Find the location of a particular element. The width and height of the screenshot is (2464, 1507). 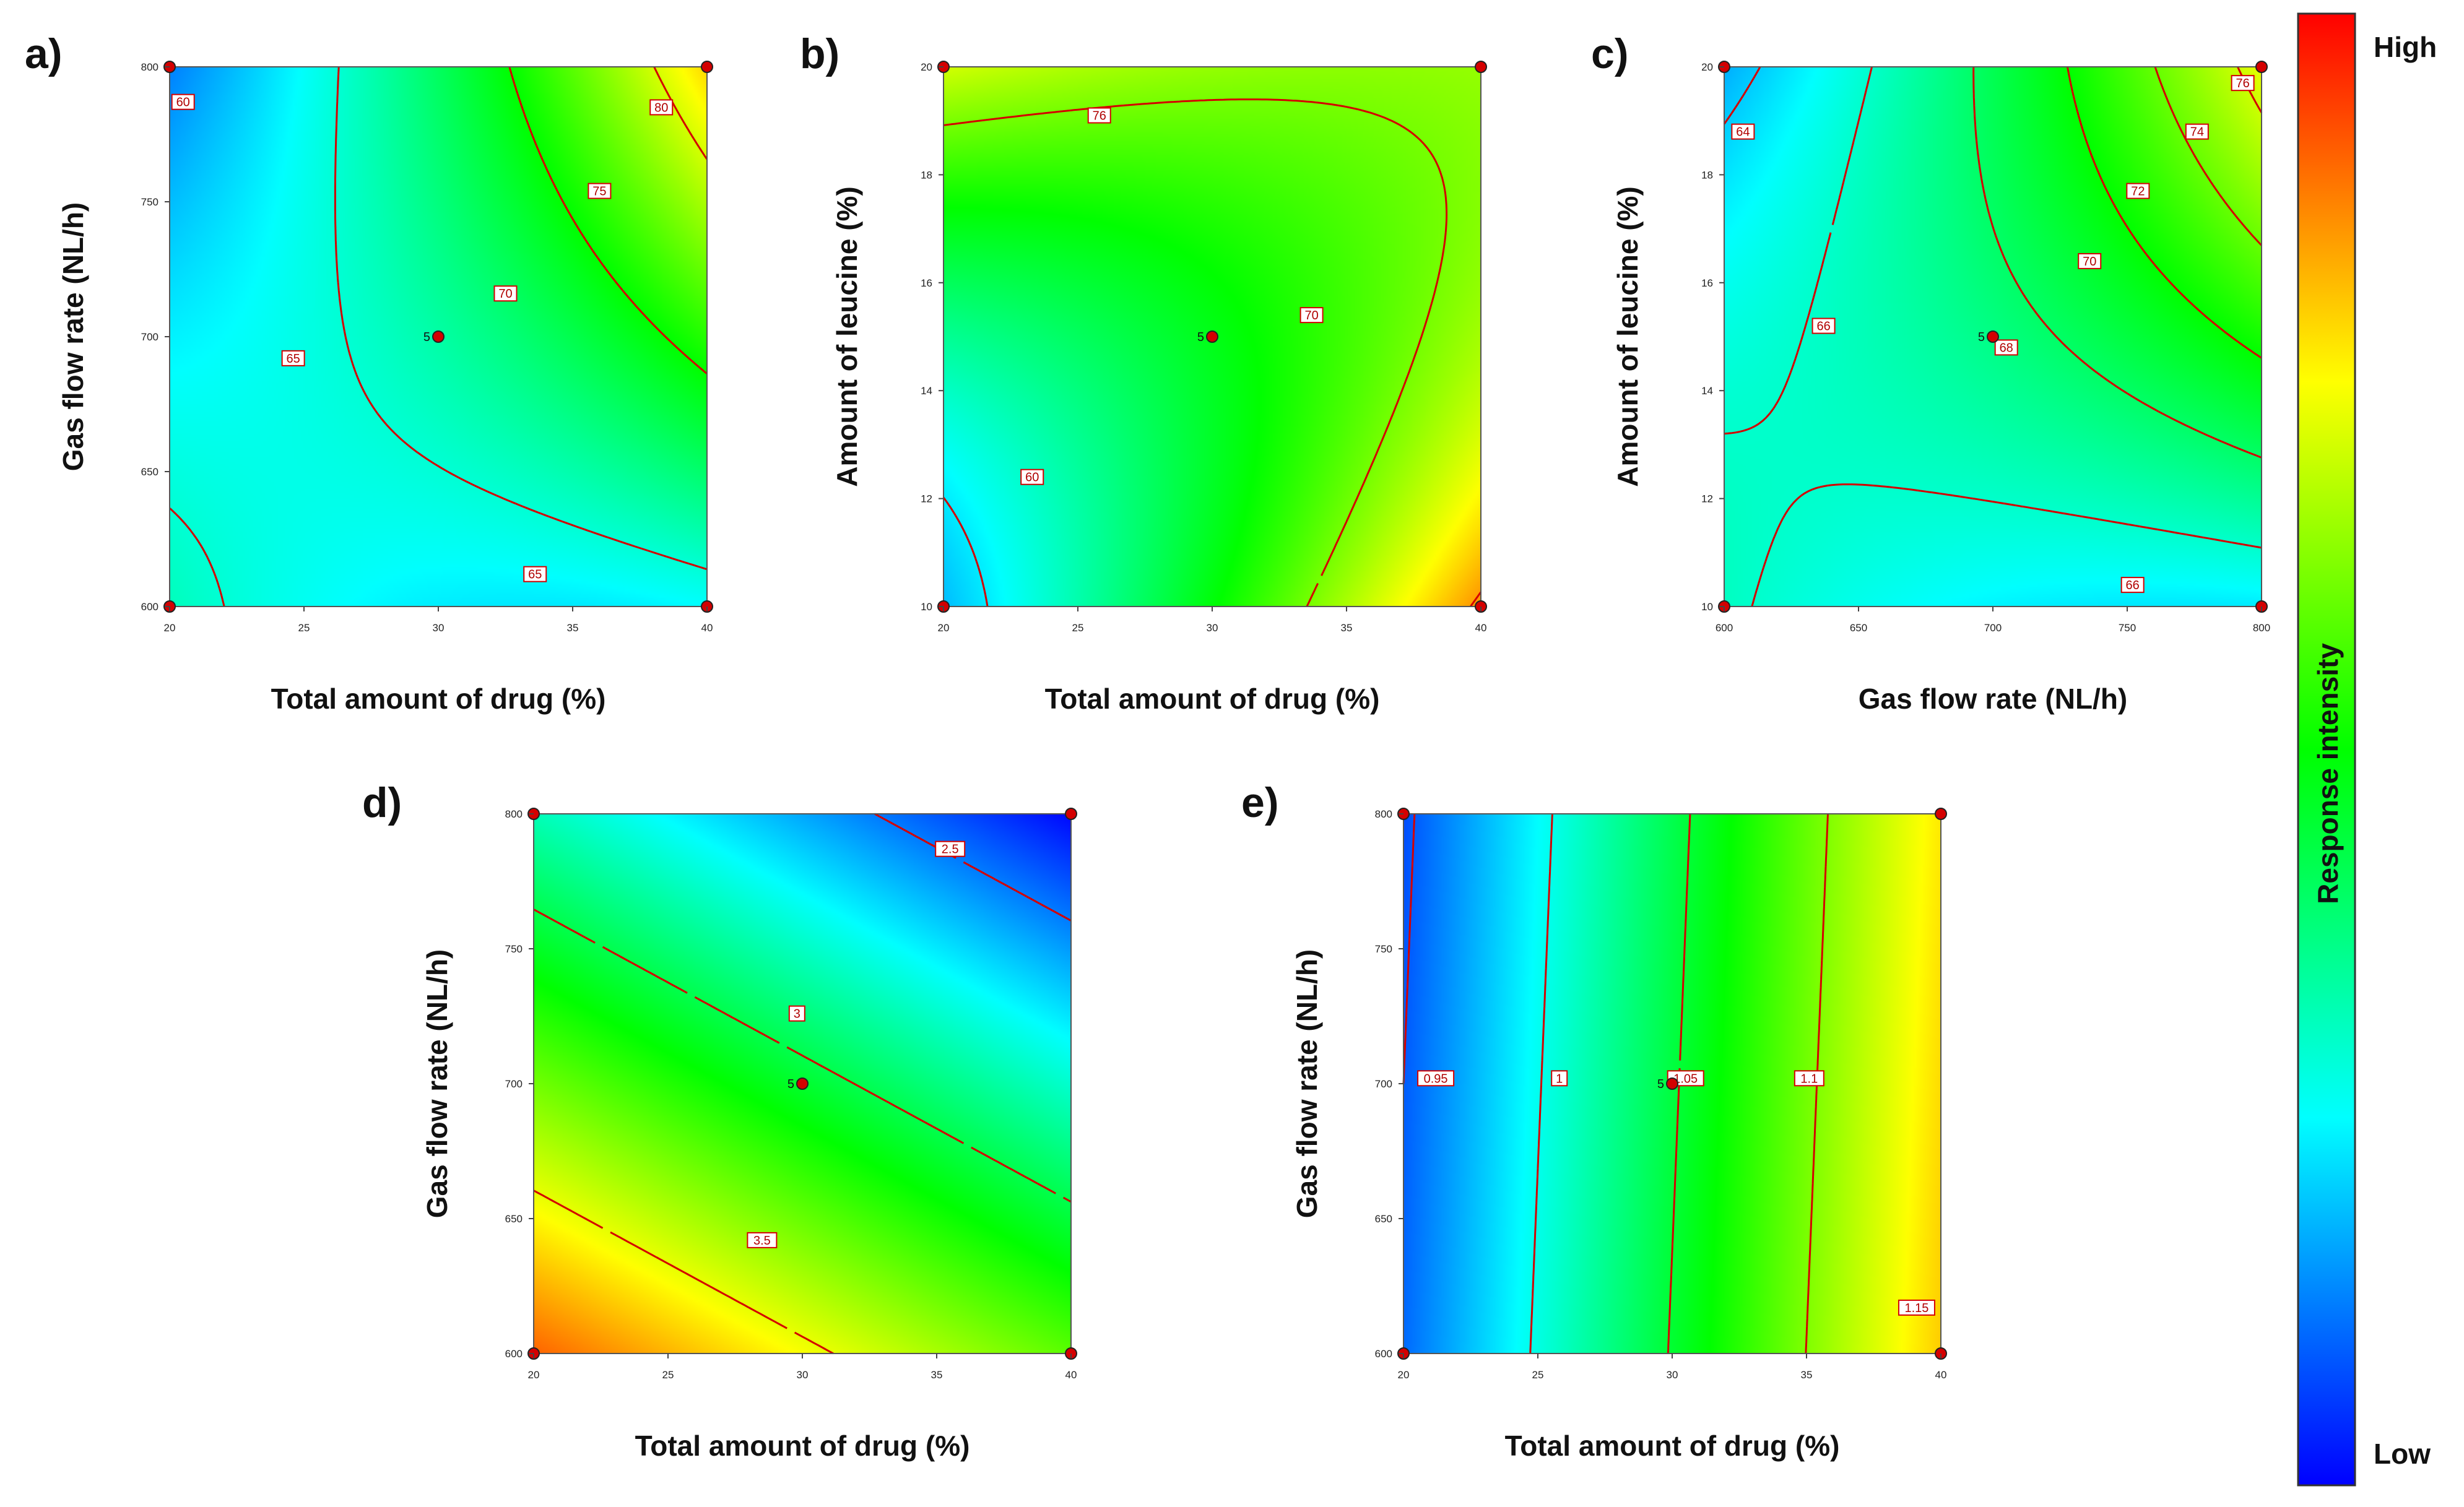

center-point-d is located at coordinates (802, 1083).